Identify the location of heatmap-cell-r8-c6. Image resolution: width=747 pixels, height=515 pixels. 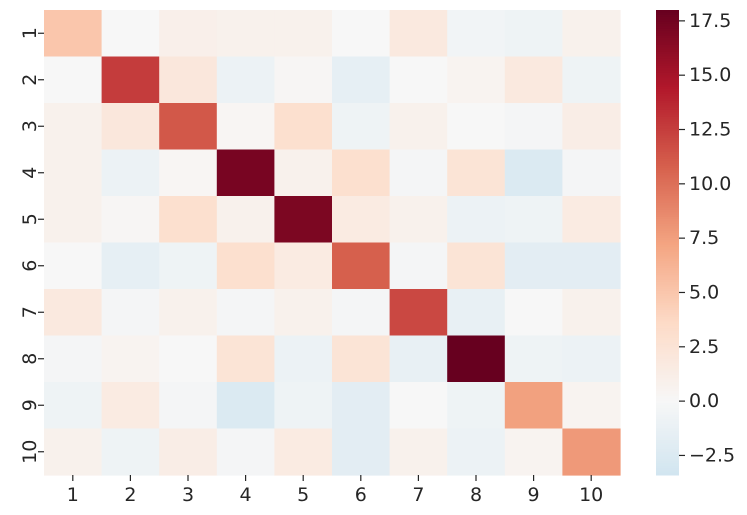
(361, 359).